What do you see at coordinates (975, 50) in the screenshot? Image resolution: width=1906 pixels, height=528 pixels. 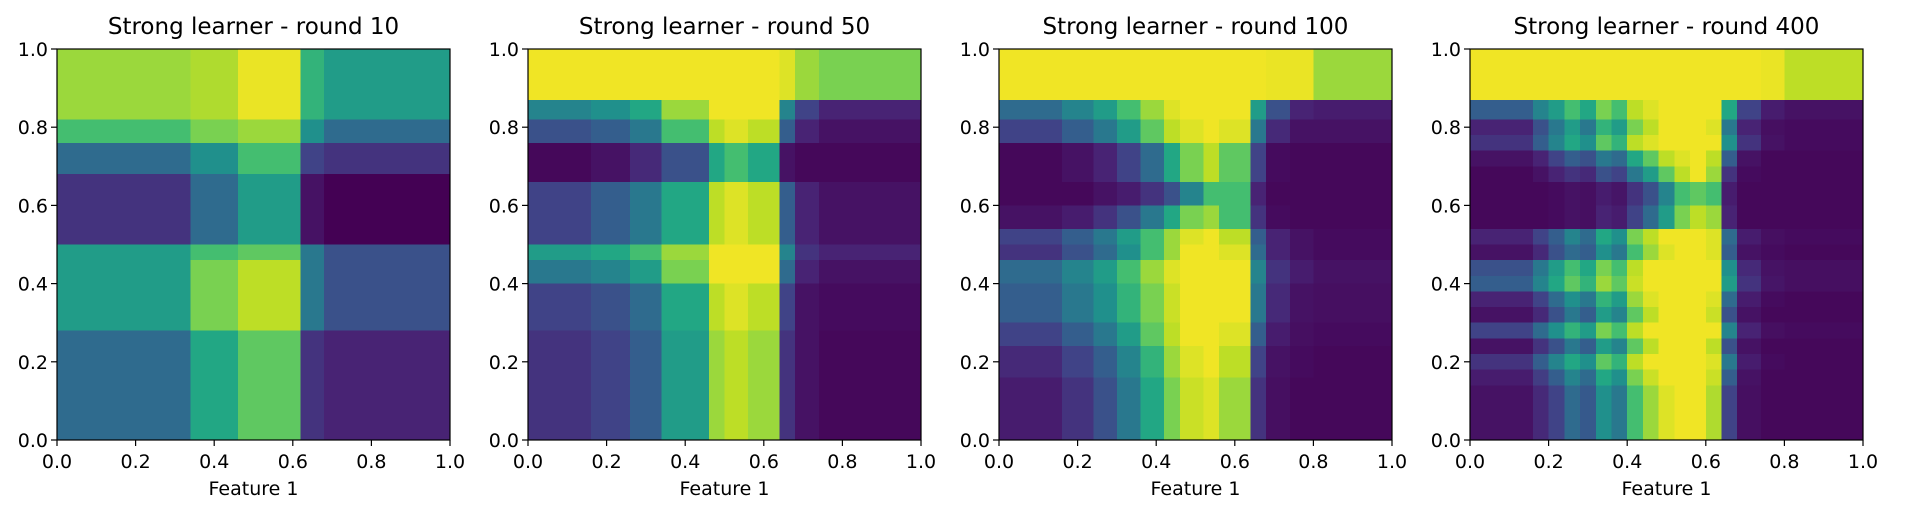 I see `y-tick-label: 1.0` at bounding box center [975, 50].